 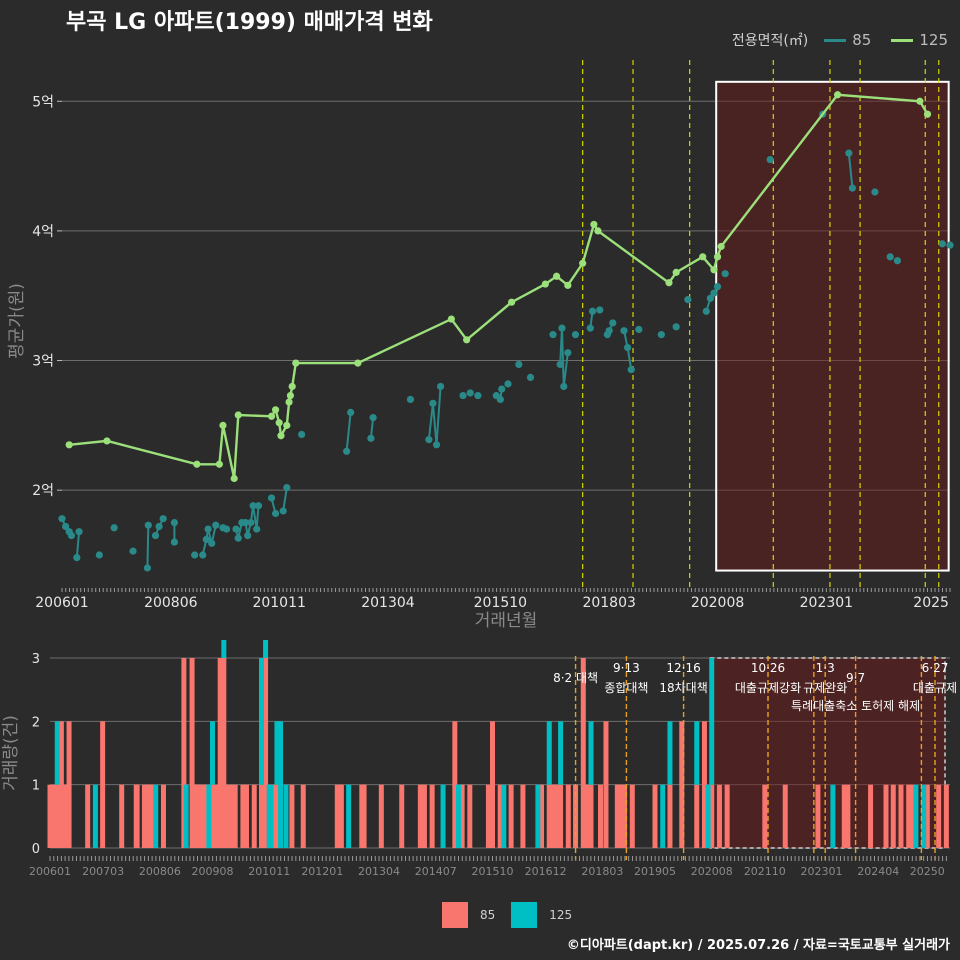 I want to click on x-tick-label: 202301, so click(x=822, y=871).